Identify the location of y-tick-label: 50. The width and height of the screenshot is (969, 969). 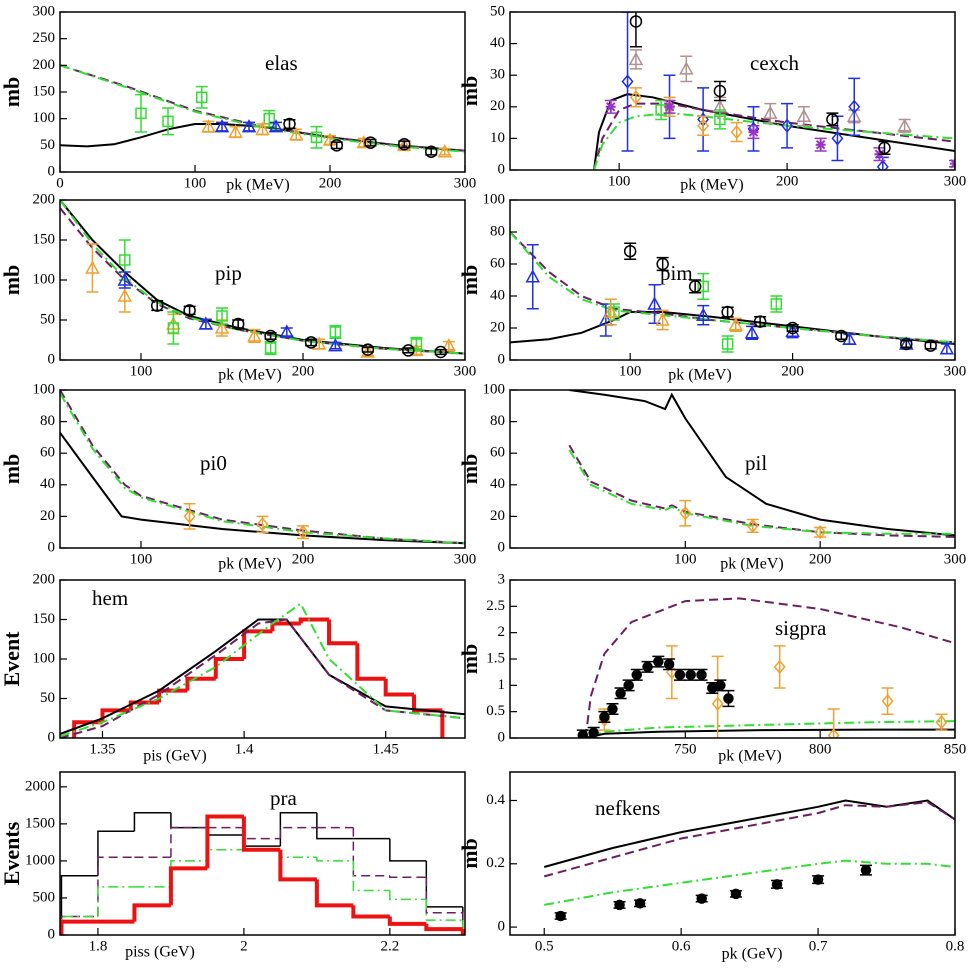
(47, 145).